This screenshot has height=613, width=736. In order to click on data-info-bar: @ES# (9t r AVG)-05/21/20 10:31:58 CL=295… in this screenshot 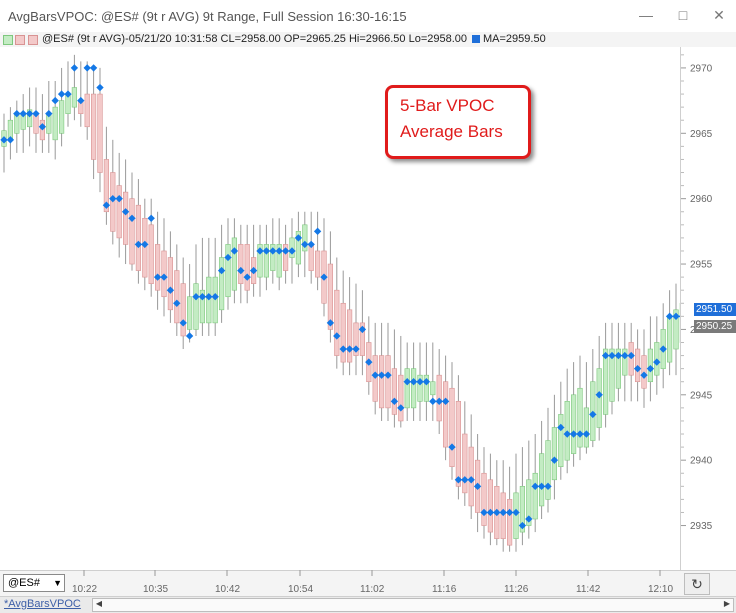, I will do `click(368, 40)`.